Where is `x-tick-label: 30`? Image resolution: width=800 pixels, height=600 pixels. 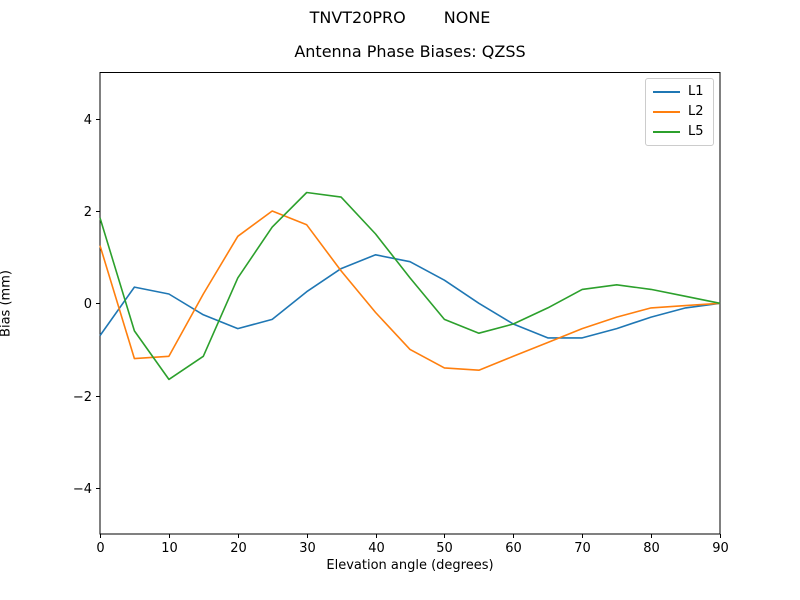
x-tick-label: 30 is located at coordinates (307, 548).